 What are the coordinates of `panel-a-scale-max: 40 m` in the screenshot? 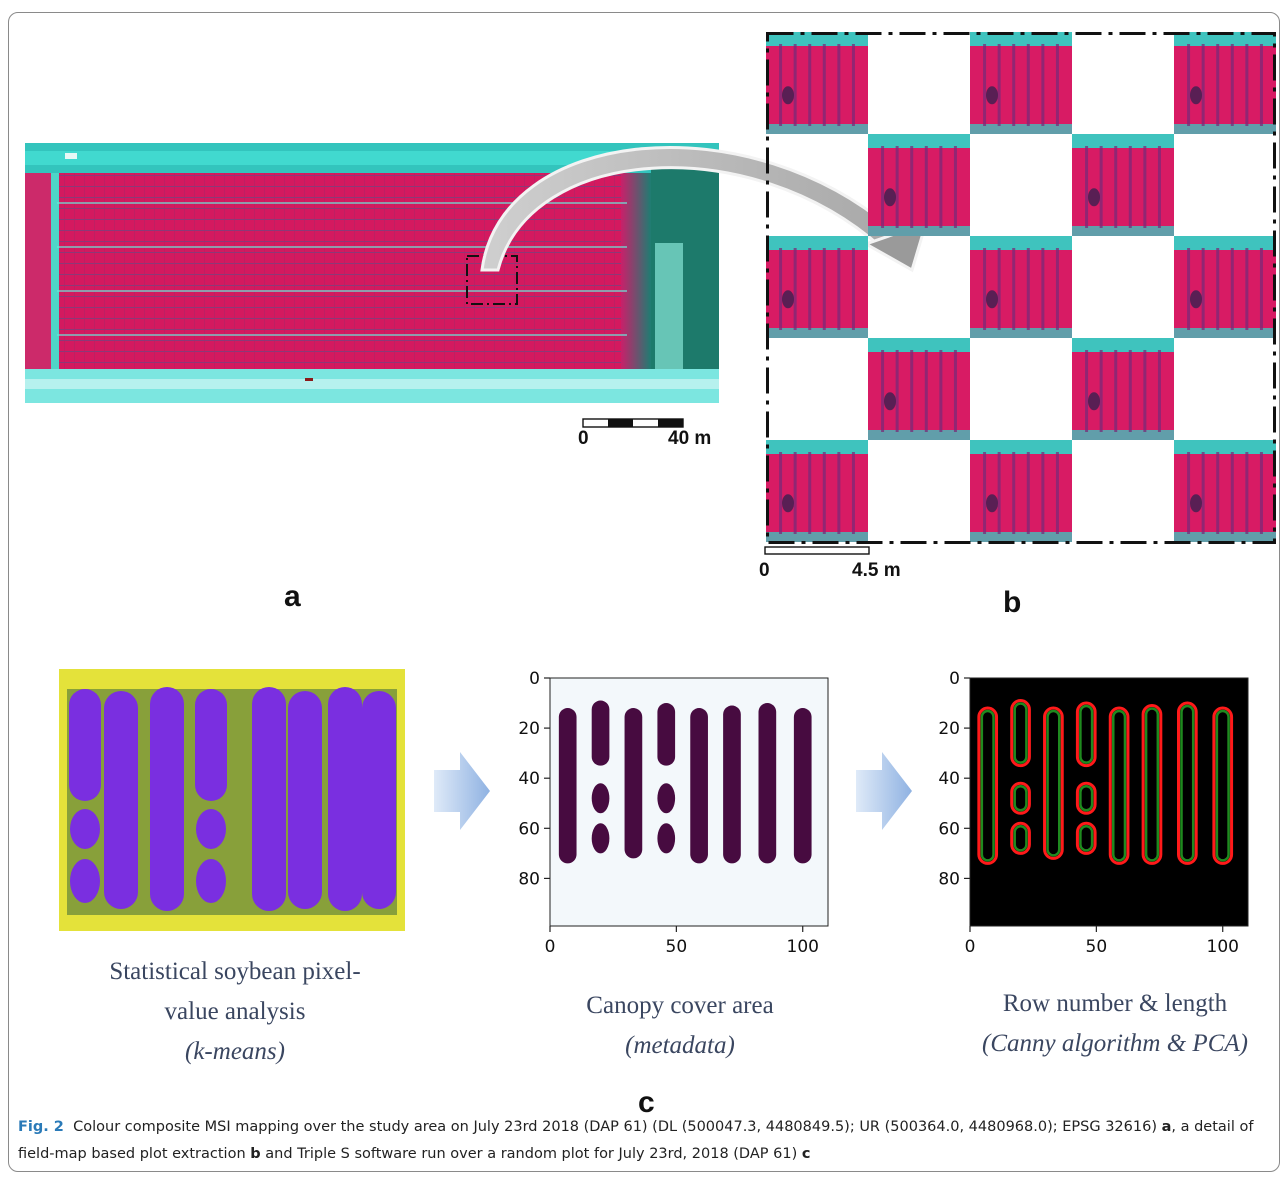 It's located at (690, 438).